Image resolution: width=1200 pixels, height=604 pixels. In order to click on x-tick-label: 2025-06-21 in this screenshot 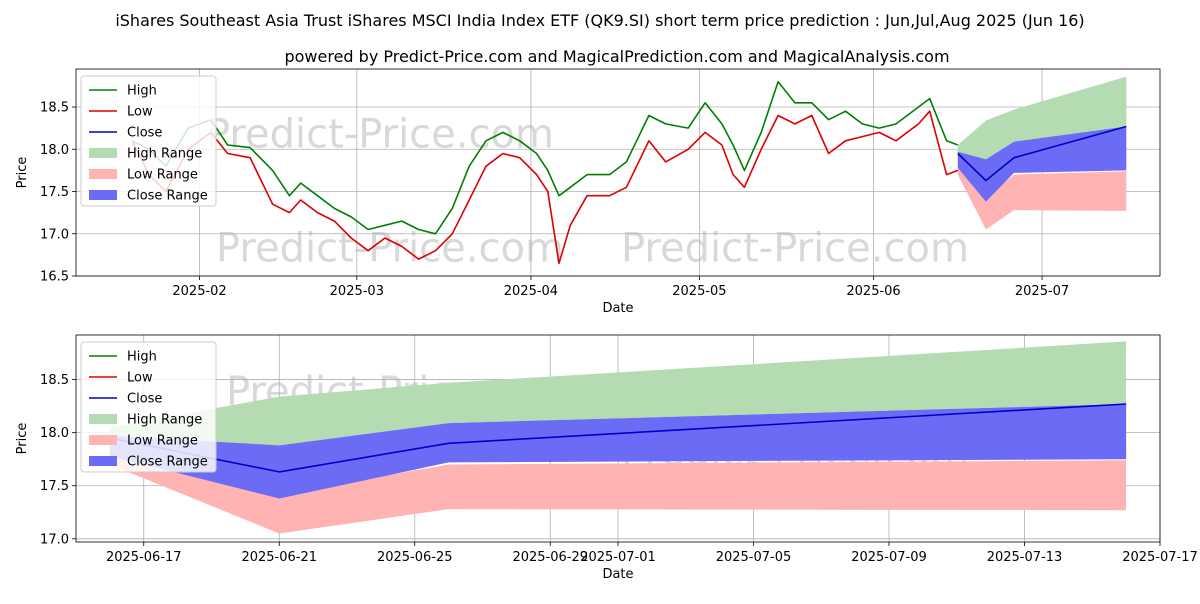, I will do `click(279, 557)`.